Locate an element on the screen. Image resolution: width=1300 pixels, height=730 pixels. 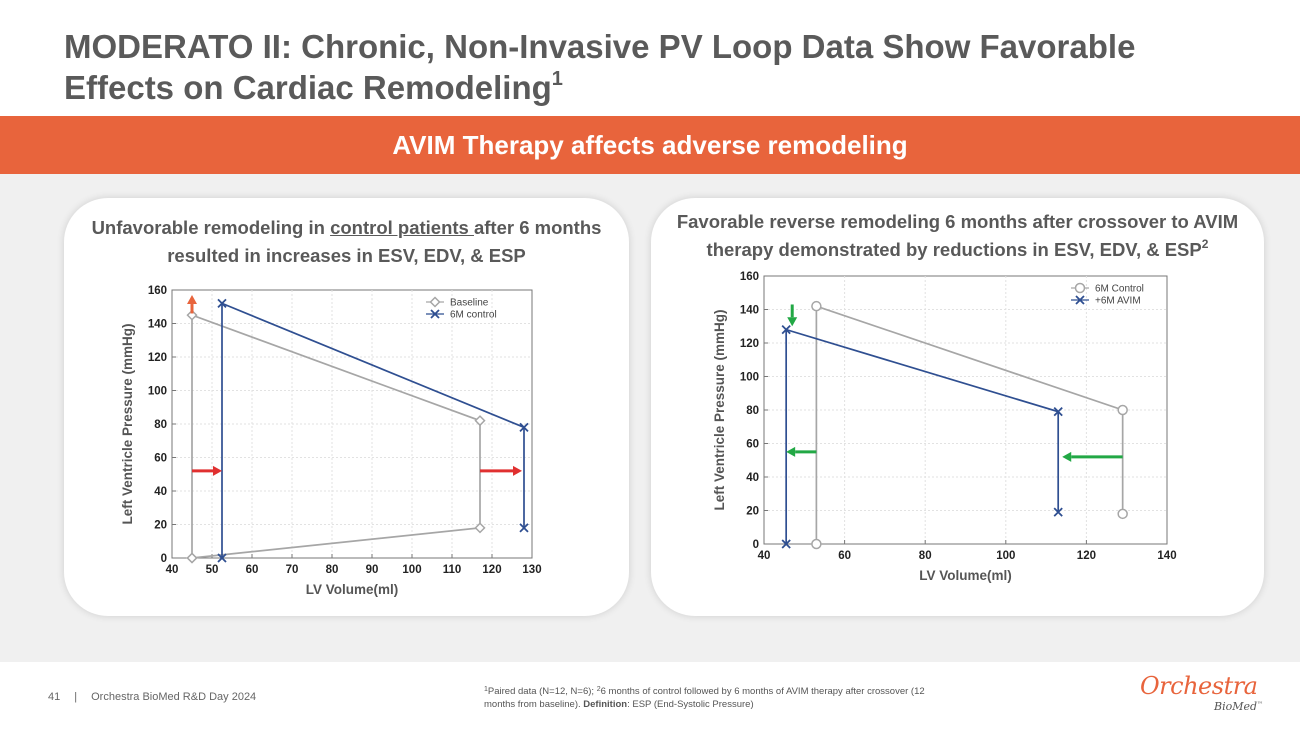
x-tick-label: 50 is located at coordinates (212, 570).